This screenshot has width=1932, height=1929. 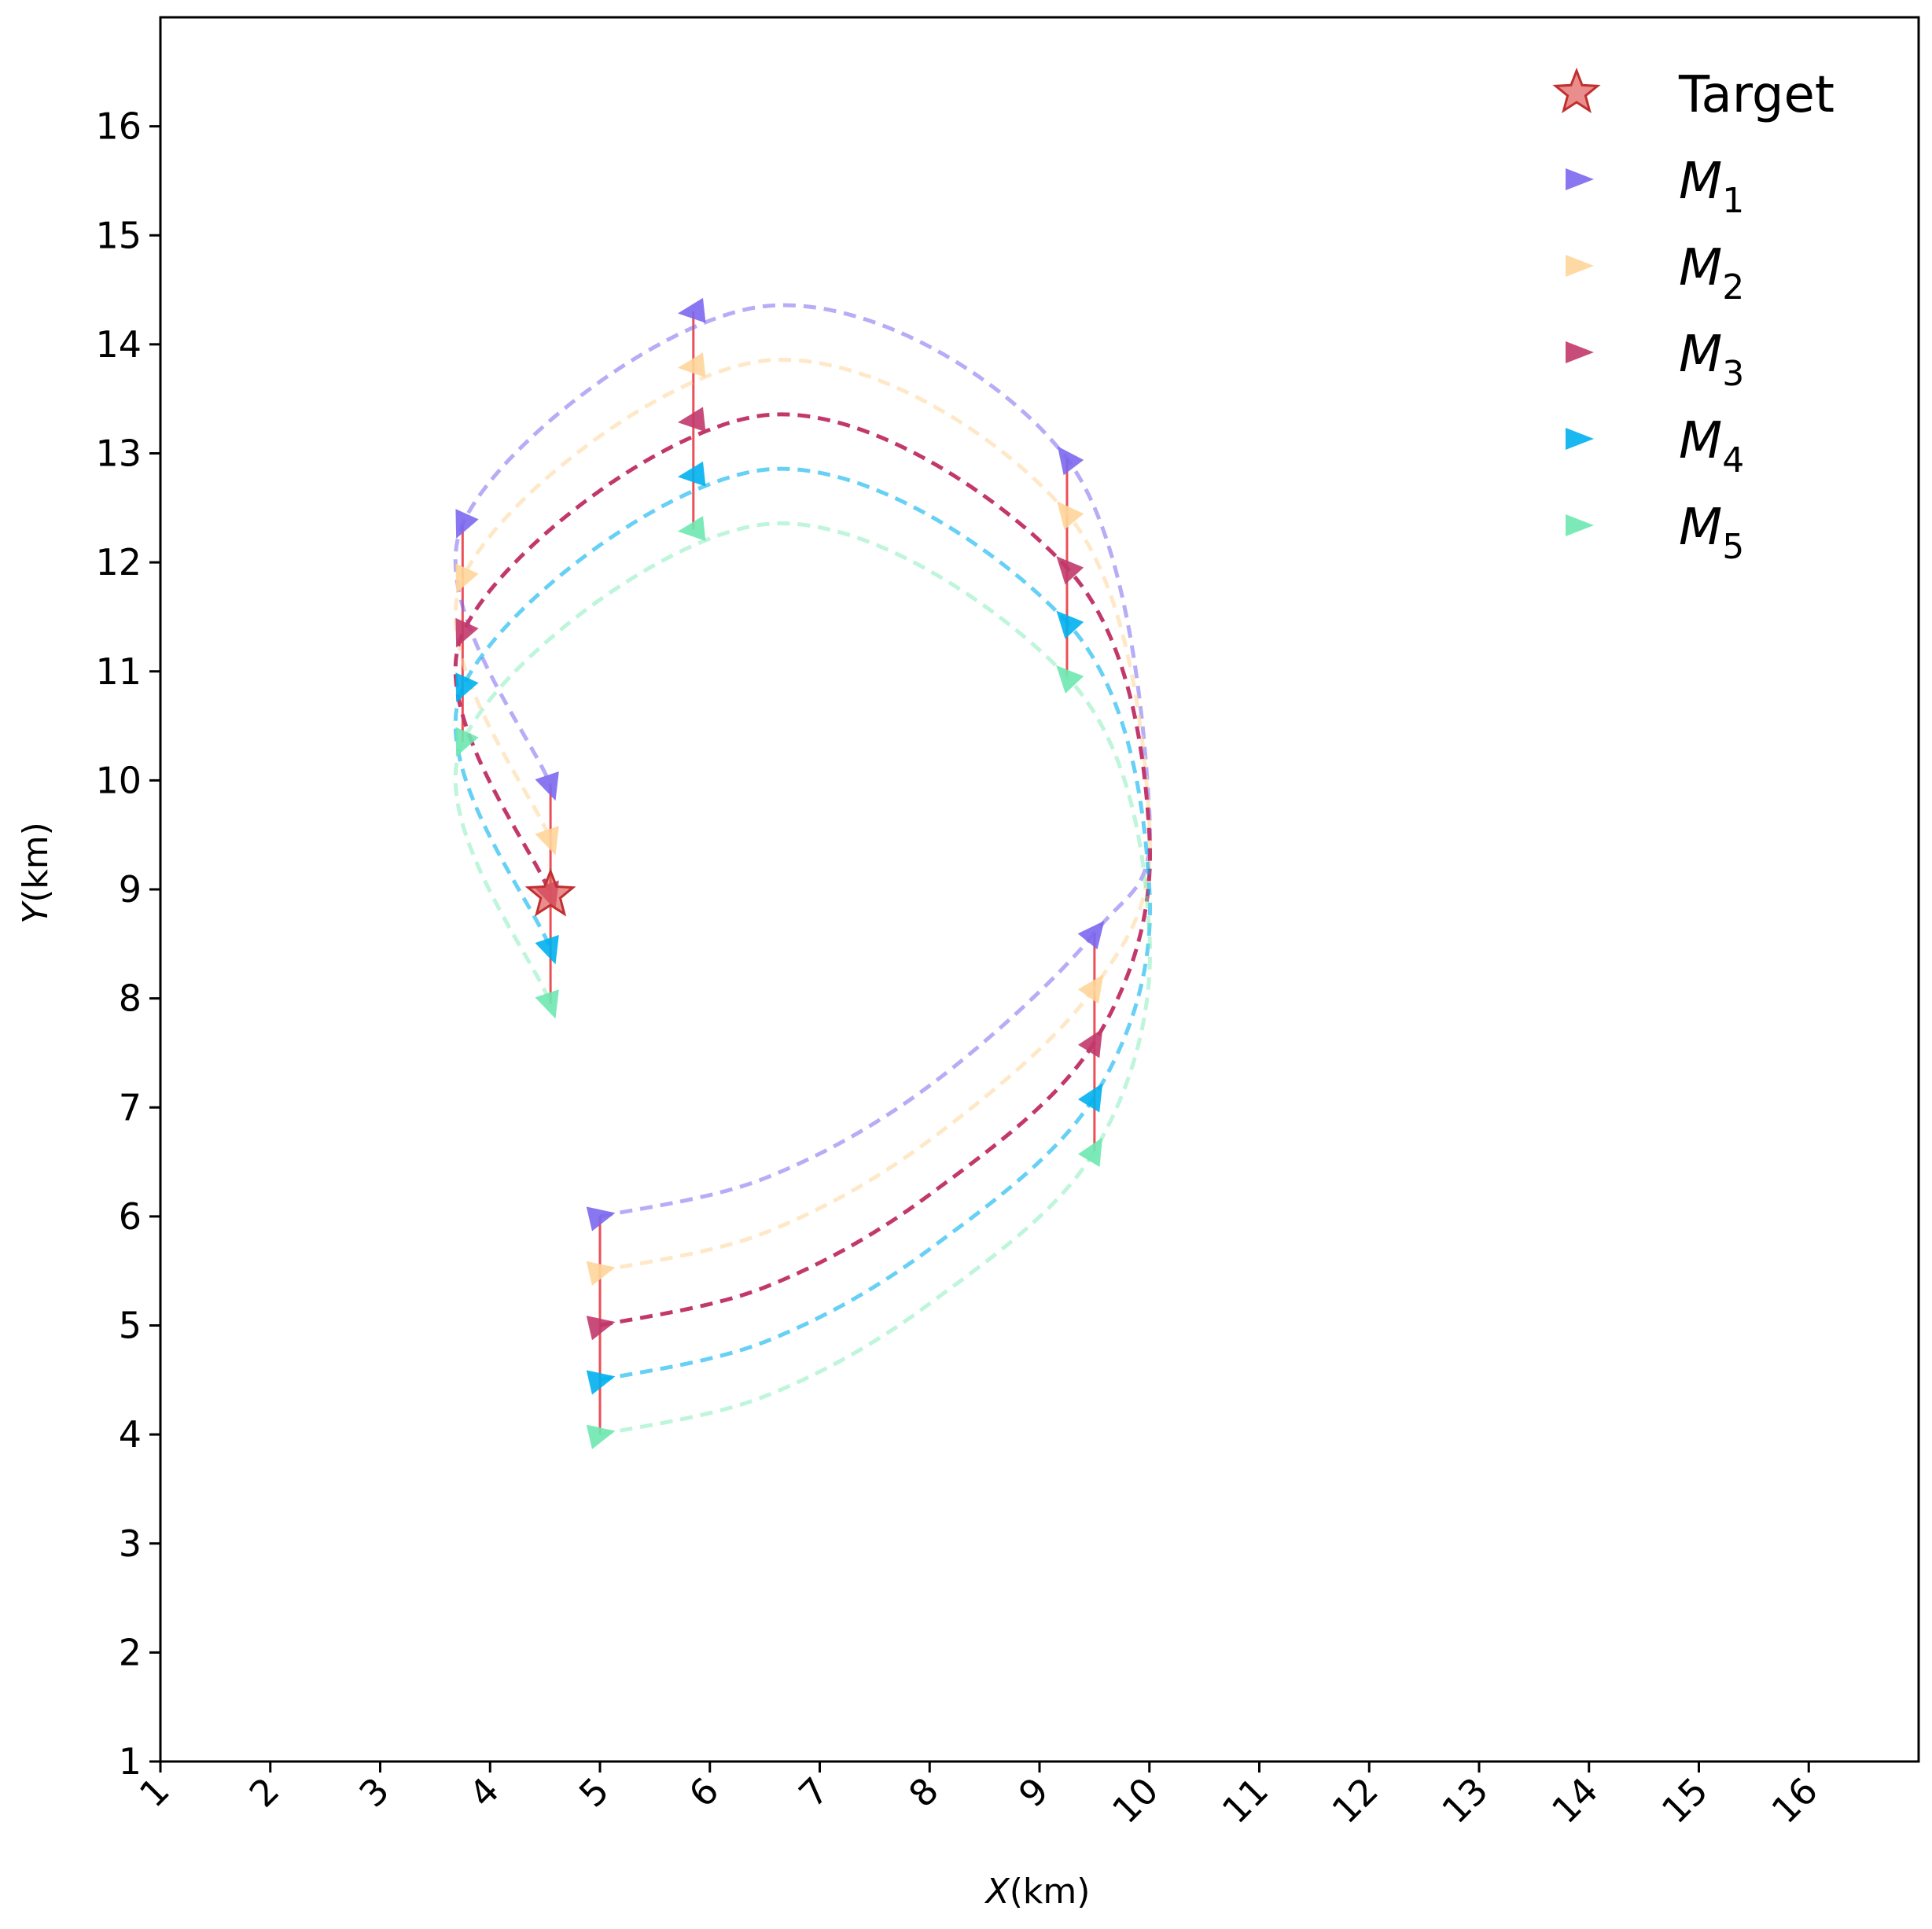 I want to click on legend-entry-m4: M4, so click(x=1655, y=446).